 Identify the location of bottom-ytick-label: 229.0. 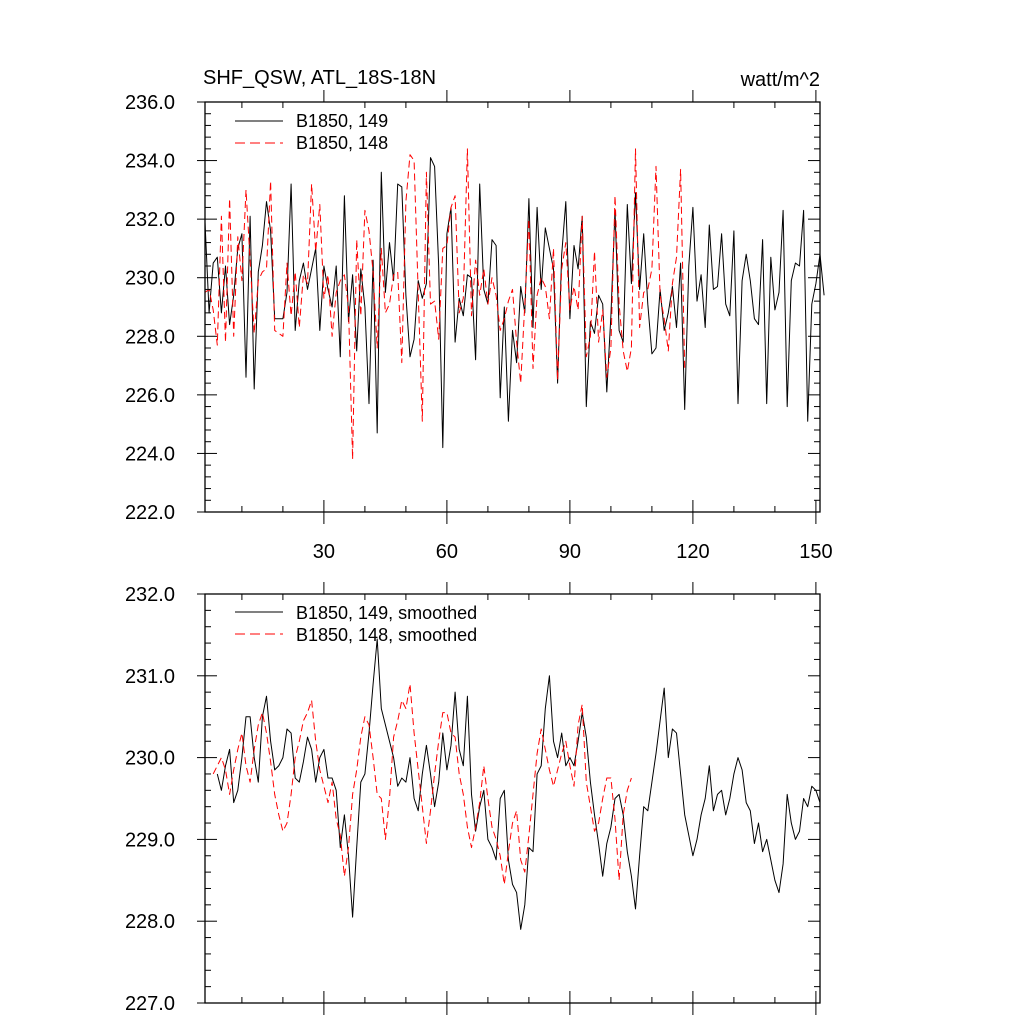
(150, 840).